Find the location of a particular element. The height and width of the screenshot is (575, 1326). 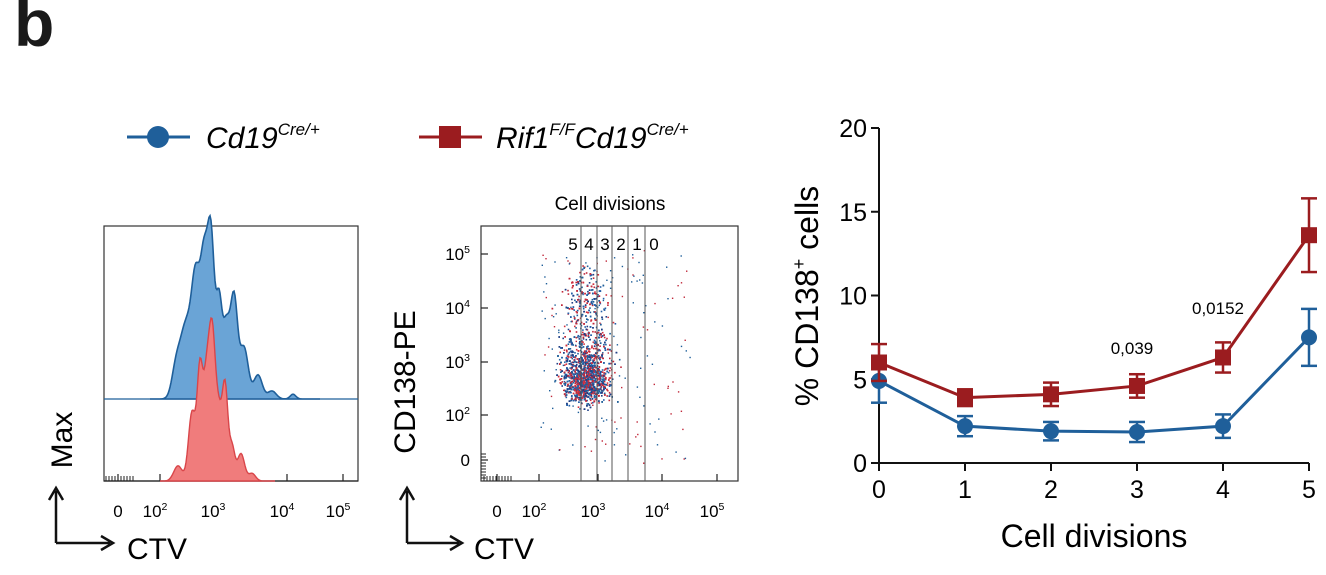

x-tick-label: 3 is located at coordinates (1137, 490).